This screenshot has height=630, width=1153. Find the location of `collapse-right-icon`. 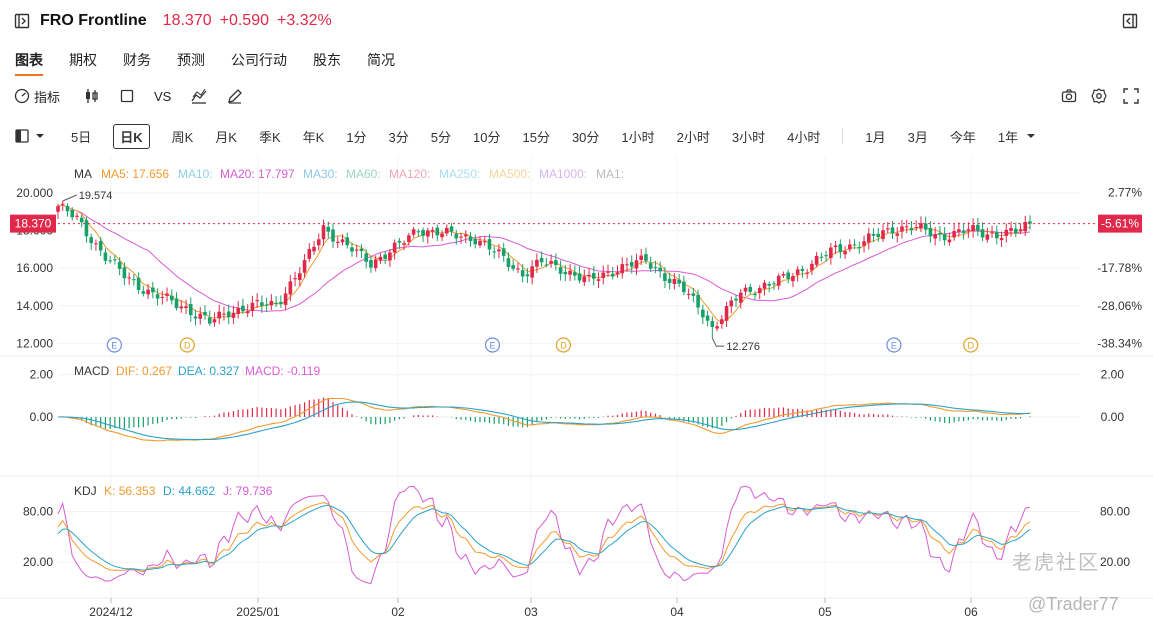

collapse-right-icon is located at coordinates (1130, 21).